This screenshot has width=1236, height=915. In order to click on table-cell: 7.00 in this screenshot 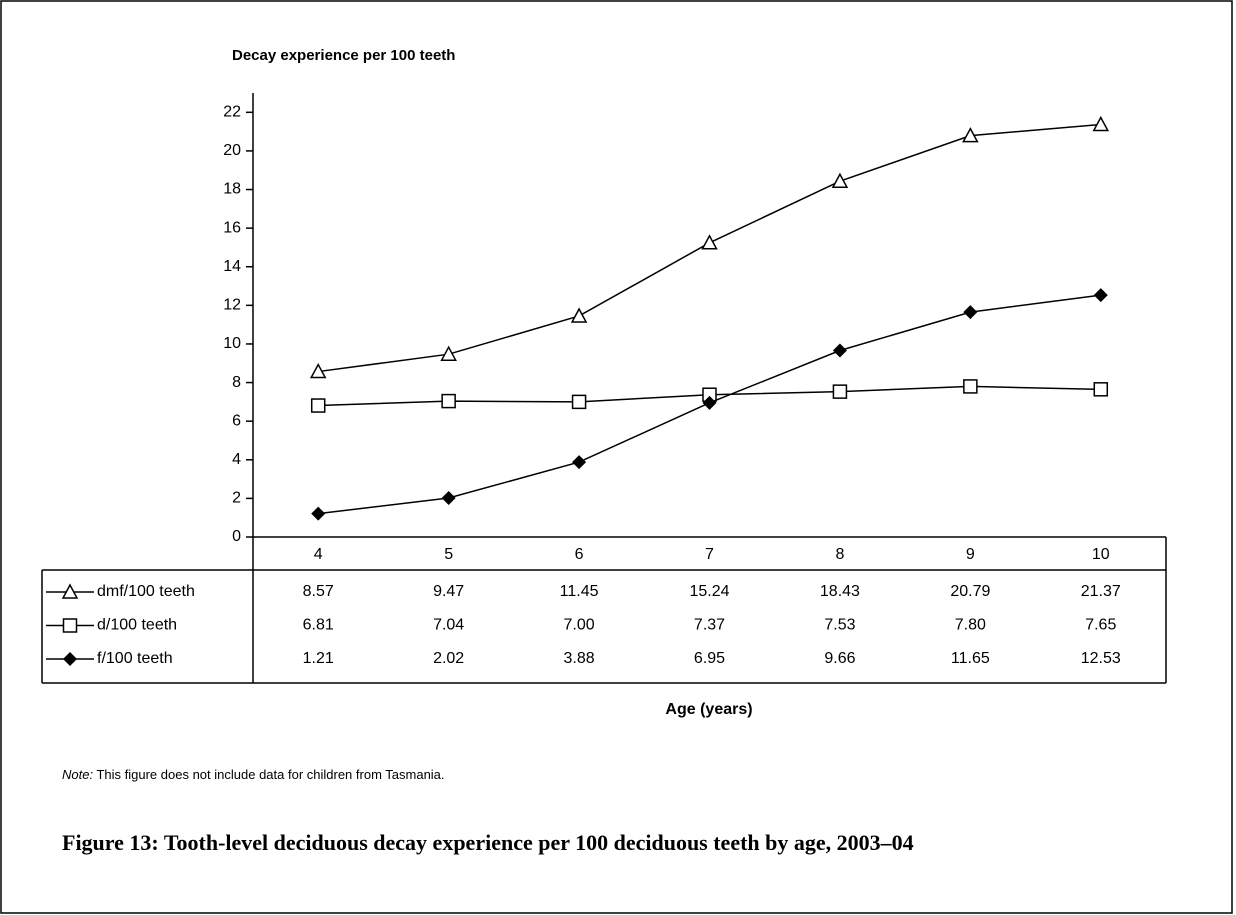, I will do `click(579, 625)`.